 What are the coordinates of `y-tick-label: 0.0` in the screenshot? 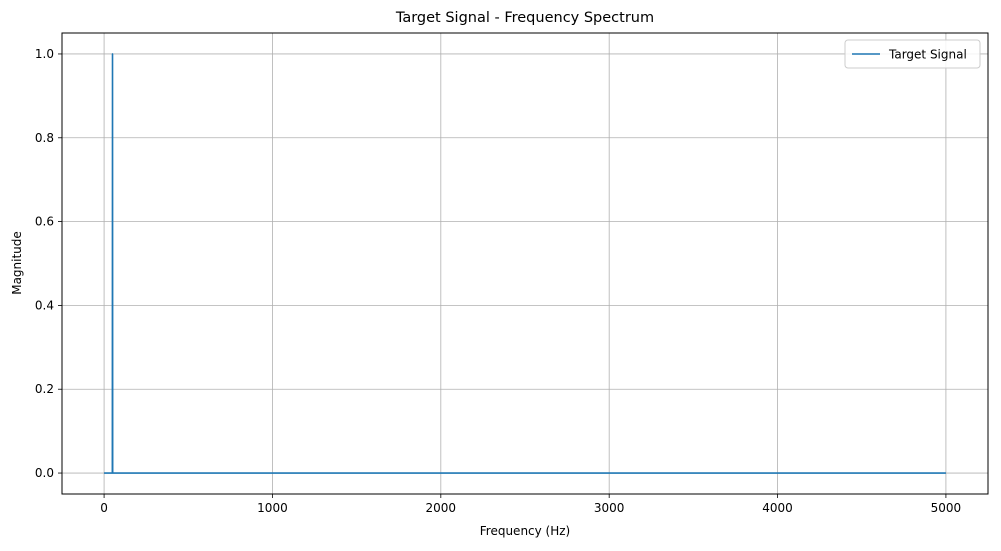 It's located at (44, 473).